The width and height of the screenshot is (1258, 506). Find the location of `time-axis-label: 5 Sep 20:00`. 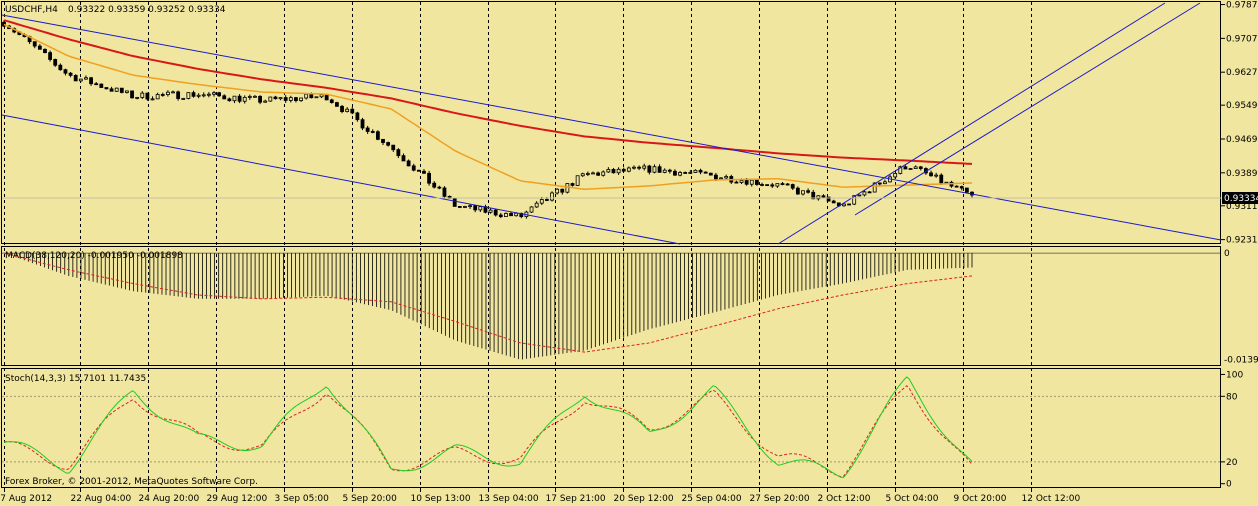

time-axis-label: 5 Sep 20:00 is located at coordinates (370, 499).